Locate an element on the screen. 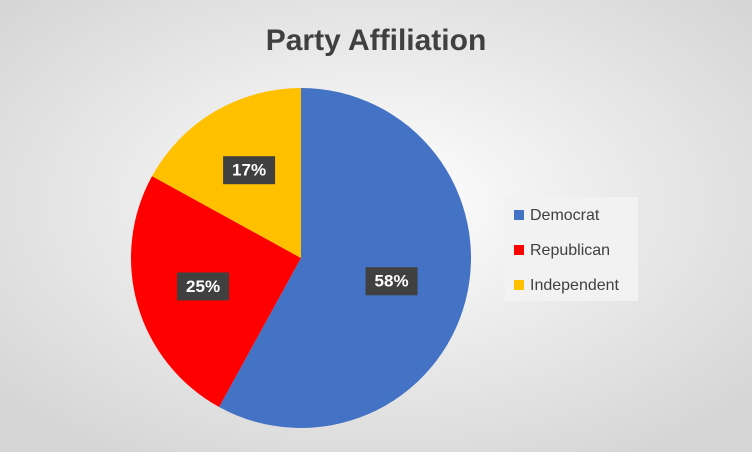 Image resolution: width=752 pixels, height=452 pixels. data-label: 17% is located at coordinates (249, 170).